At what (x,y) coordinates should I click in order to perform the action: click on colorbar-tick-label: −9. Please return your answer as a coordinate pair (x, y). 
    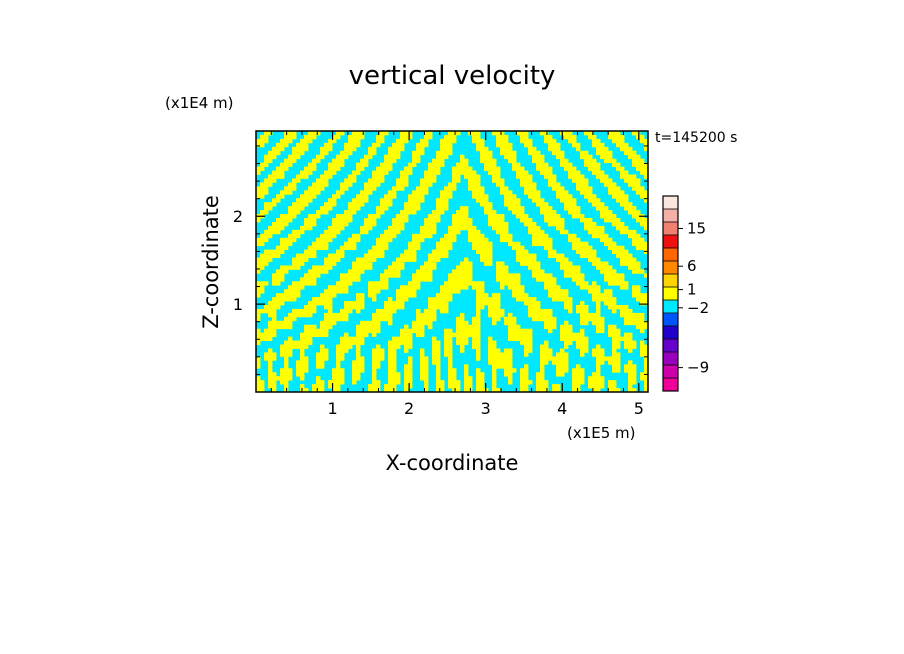
    Looking at the image, I should click on (698, 368).